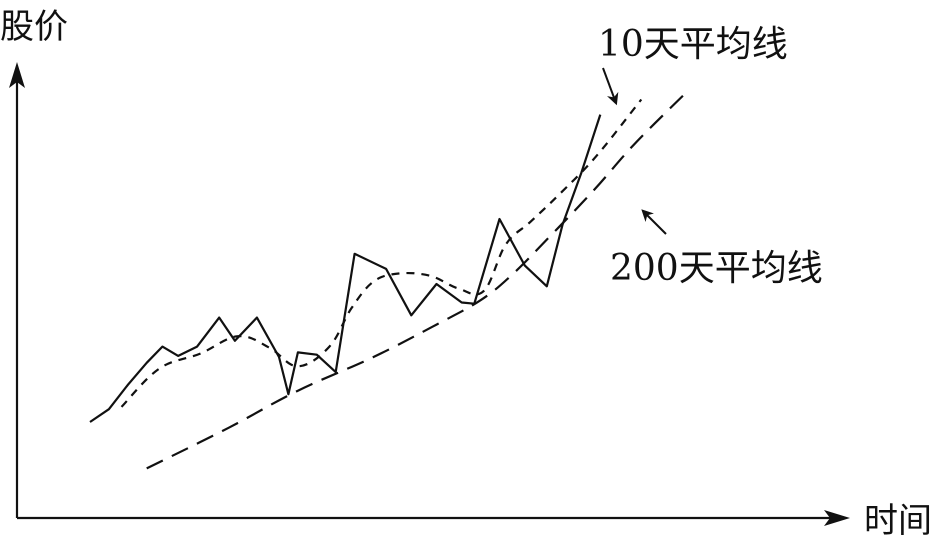 The height and width of the screenshot is (548, 950). What do you see at coordinates (716, 268) in the screenshot?
I see `annotation-ma200-label: 200天平均线` at bounding box center [716, 268].